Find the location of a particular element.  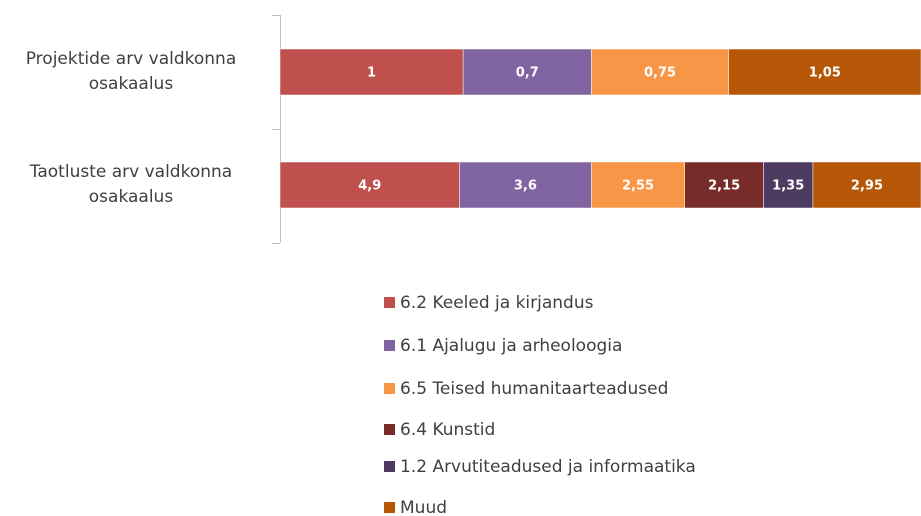

data-label: 2,55 is located at coordinates (638, 186).